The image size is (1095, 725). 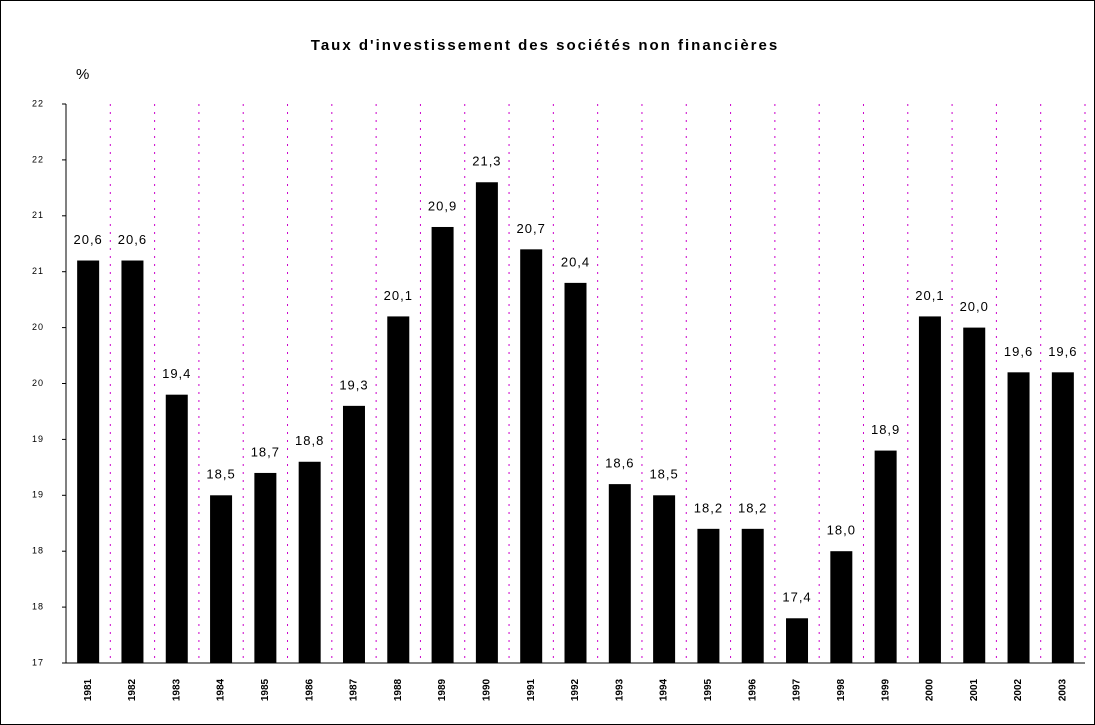 What do you see at coordinates (974, 306) in the screenshot?
I see `value-label: 20,0` at bounding box center [974, 306].